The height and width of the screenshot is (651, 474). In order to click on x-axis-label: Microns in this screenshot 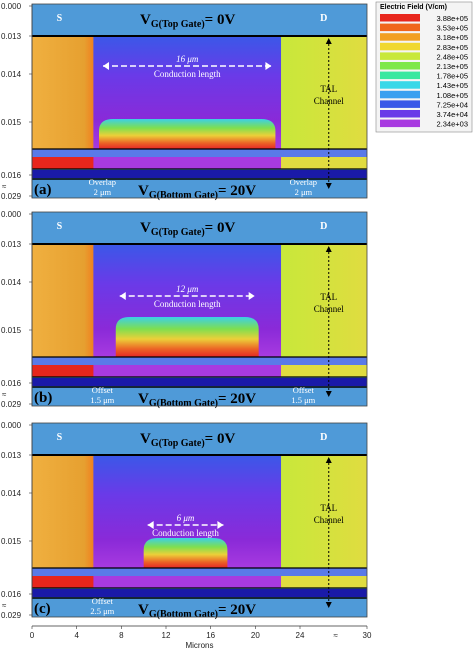, I will do `click(199, 645)`.